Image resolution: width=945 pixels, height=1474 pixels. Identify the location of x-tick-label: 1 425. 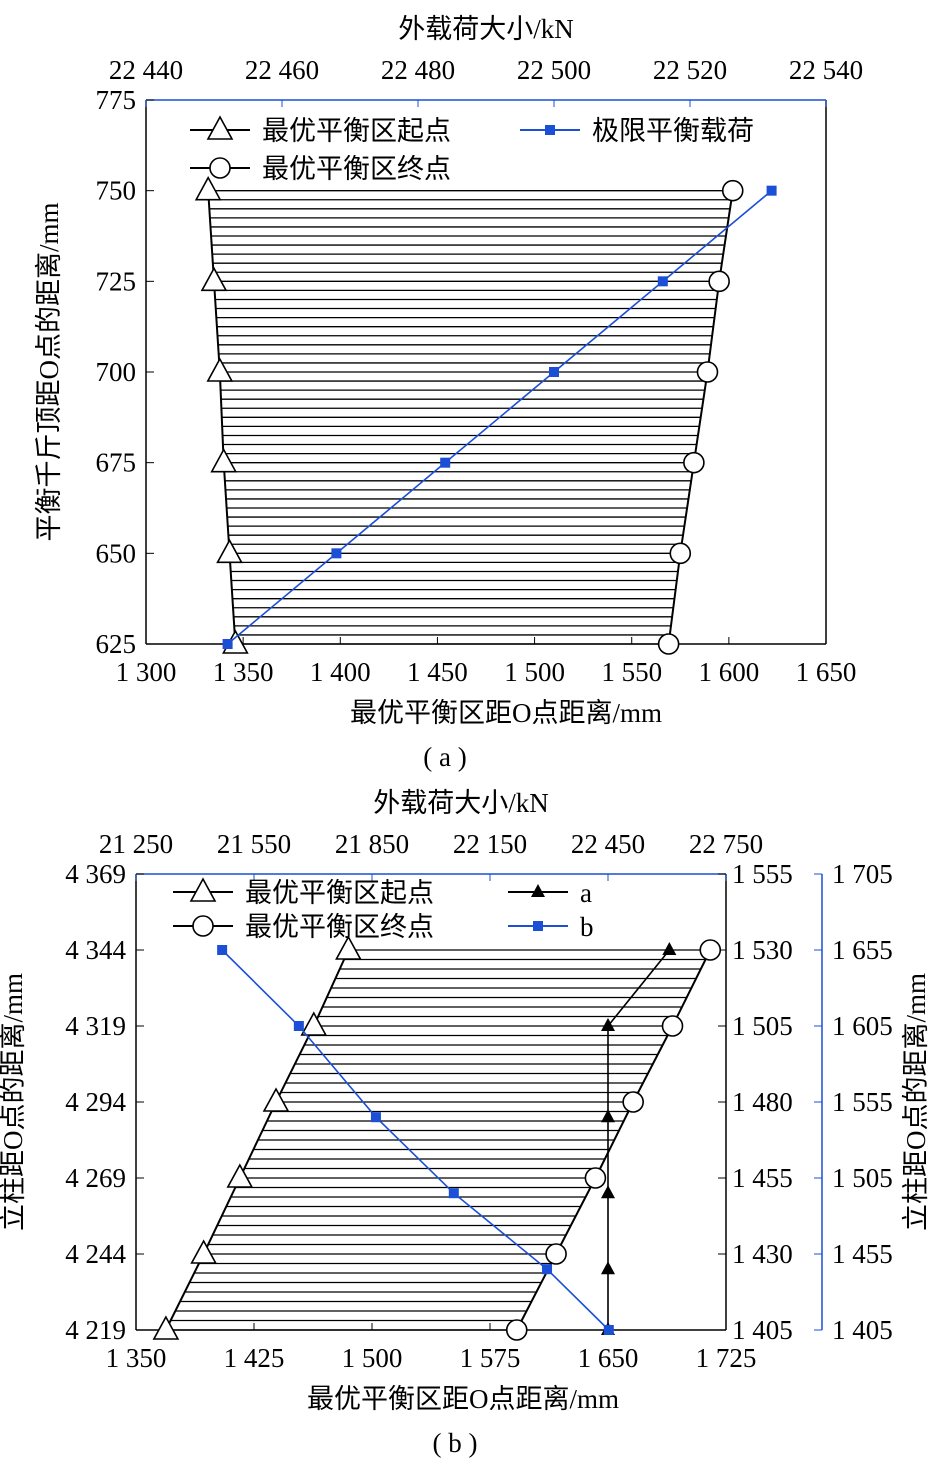
(254, 1358).